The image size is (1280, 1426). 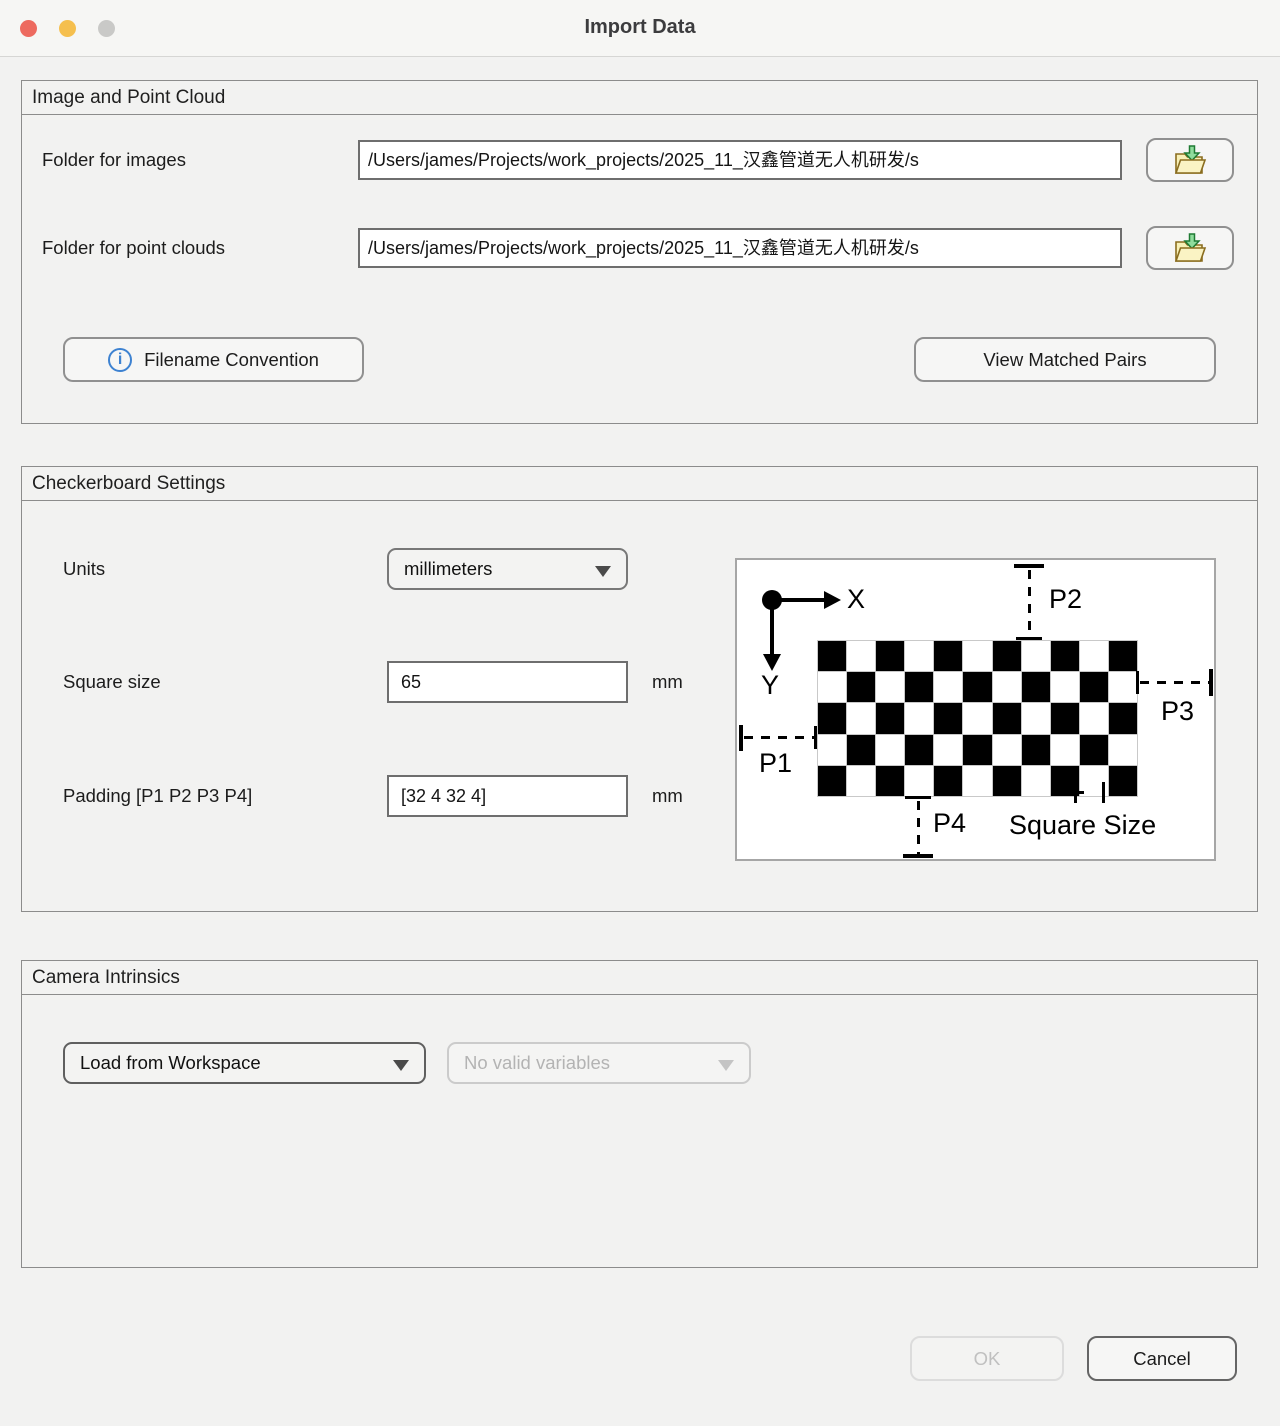 I want to click on p4-cap, so click(x=918, y=856).